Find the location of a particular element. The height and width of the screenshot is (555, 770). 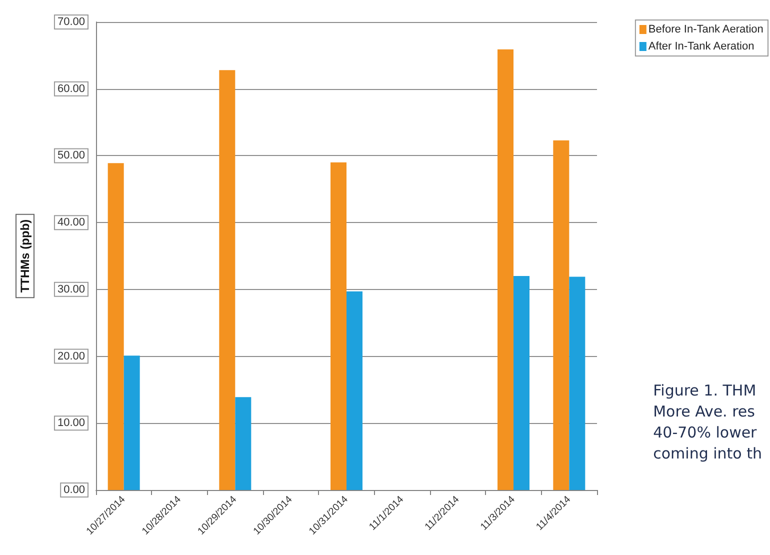

legend-label: After In-Tank Aeration is located at coordinates (701, 46).